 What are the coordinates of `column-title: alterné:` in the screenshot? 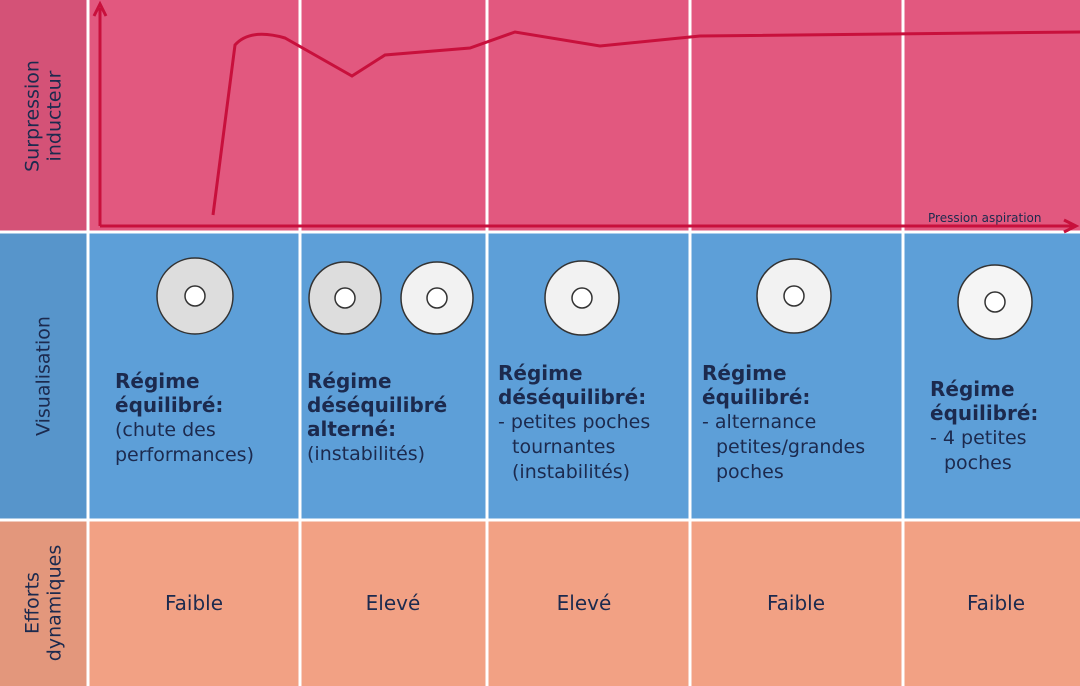 It's located at (351, 429).